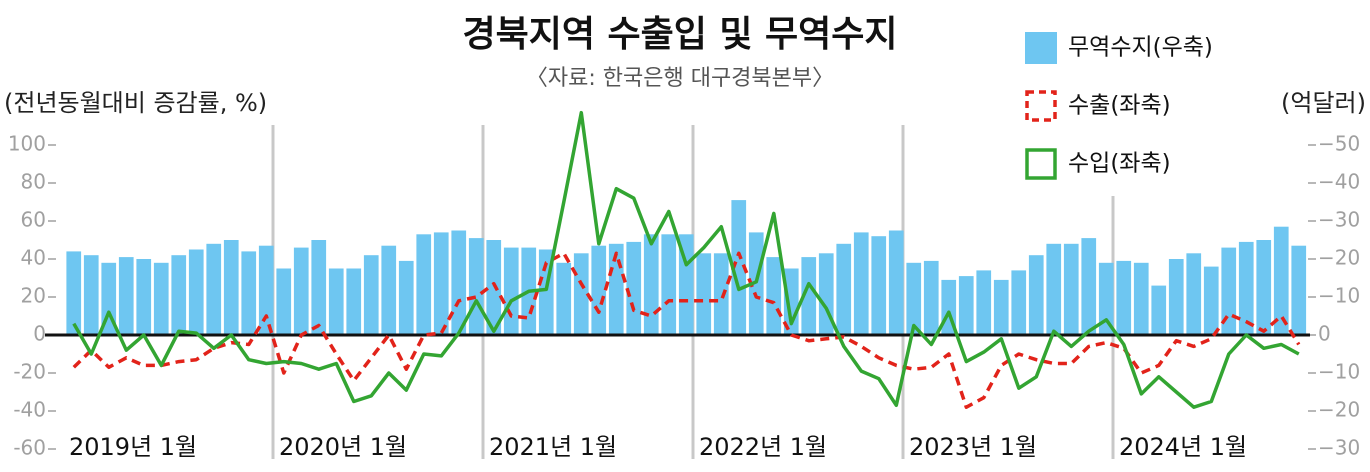  What do you see at coordinates (1339, 182) in the screenshot?
I see `y2-tick-label: −40` at bounding box center [1339, 182].